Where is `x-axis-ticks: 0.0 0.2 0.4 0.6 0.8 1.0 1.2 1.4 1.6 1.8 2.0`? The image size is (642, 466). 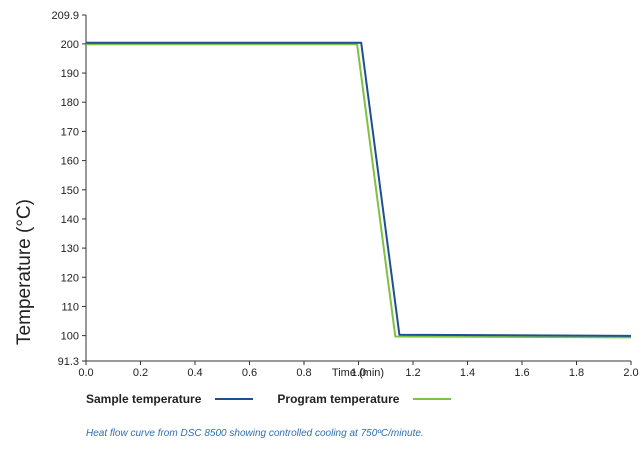 x-axis-ticks: 0.0 0.2 0.4 0.6 0.8 1.0 1.2 1.4 1.6 1.8 2.0 is located at coordinates (358, 370).